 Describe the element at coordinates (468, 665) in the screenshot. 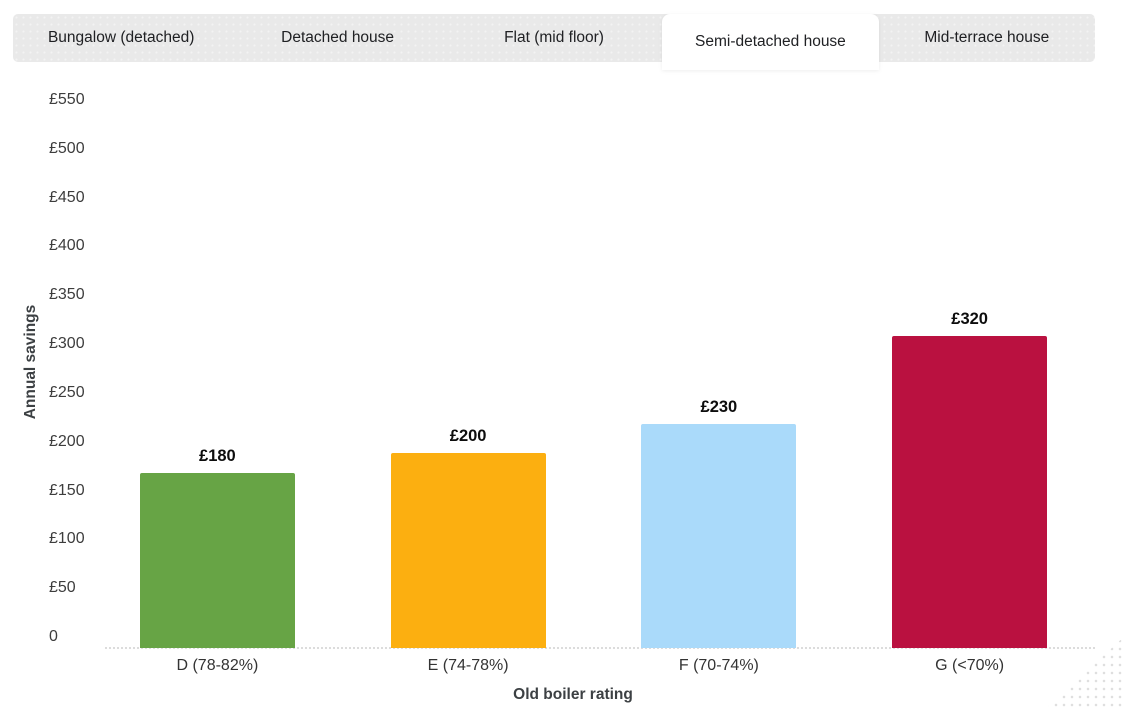

I see `x-tick-label: E (74-78%)` at that location.